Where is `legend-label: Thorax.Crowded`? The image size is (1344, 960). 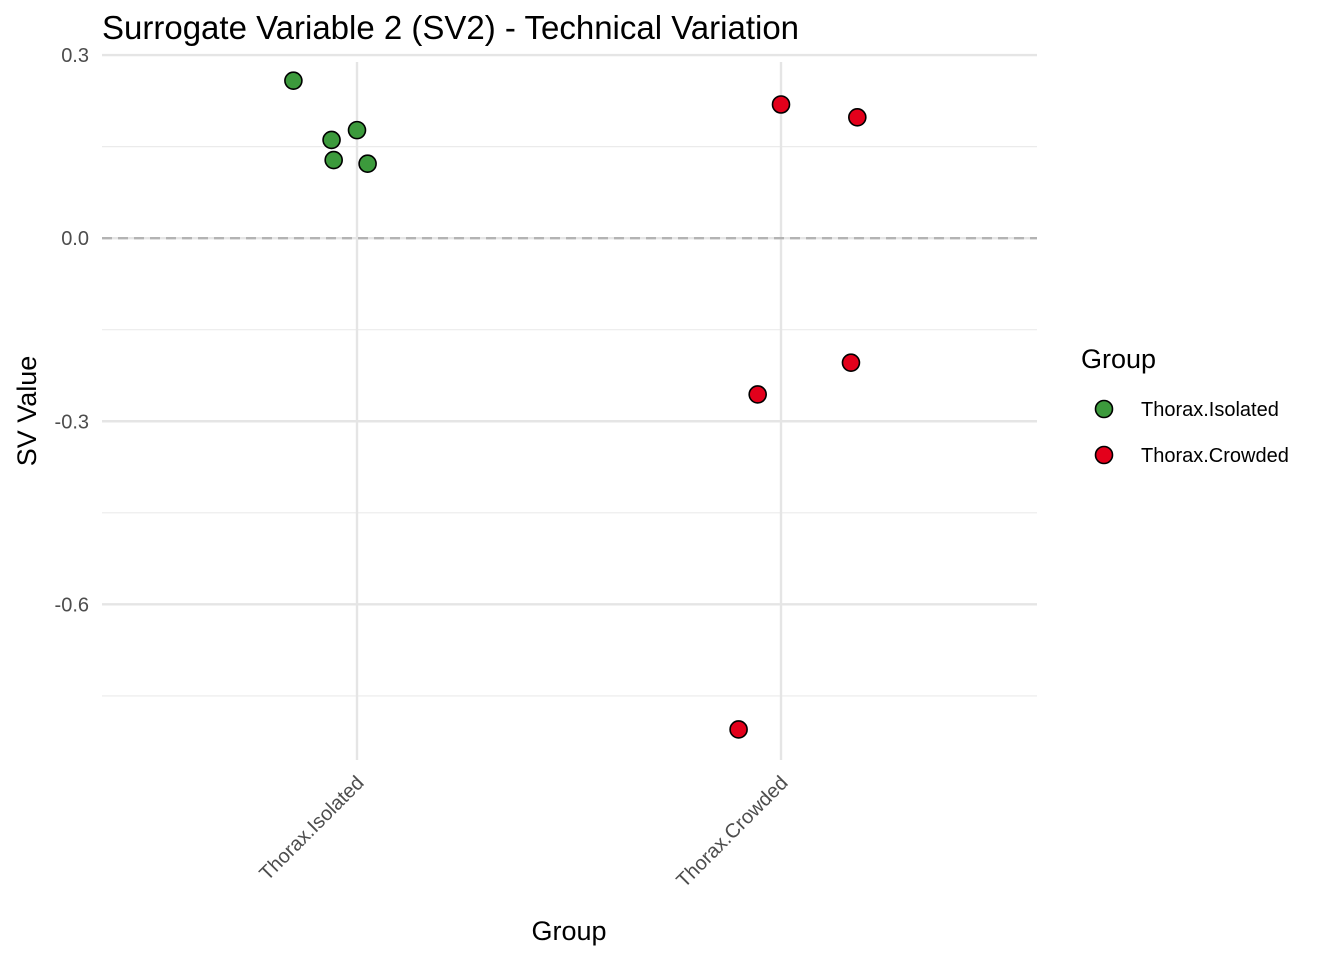
legend-label: Thorax.Crowded is located at coordinates (1215, 456).